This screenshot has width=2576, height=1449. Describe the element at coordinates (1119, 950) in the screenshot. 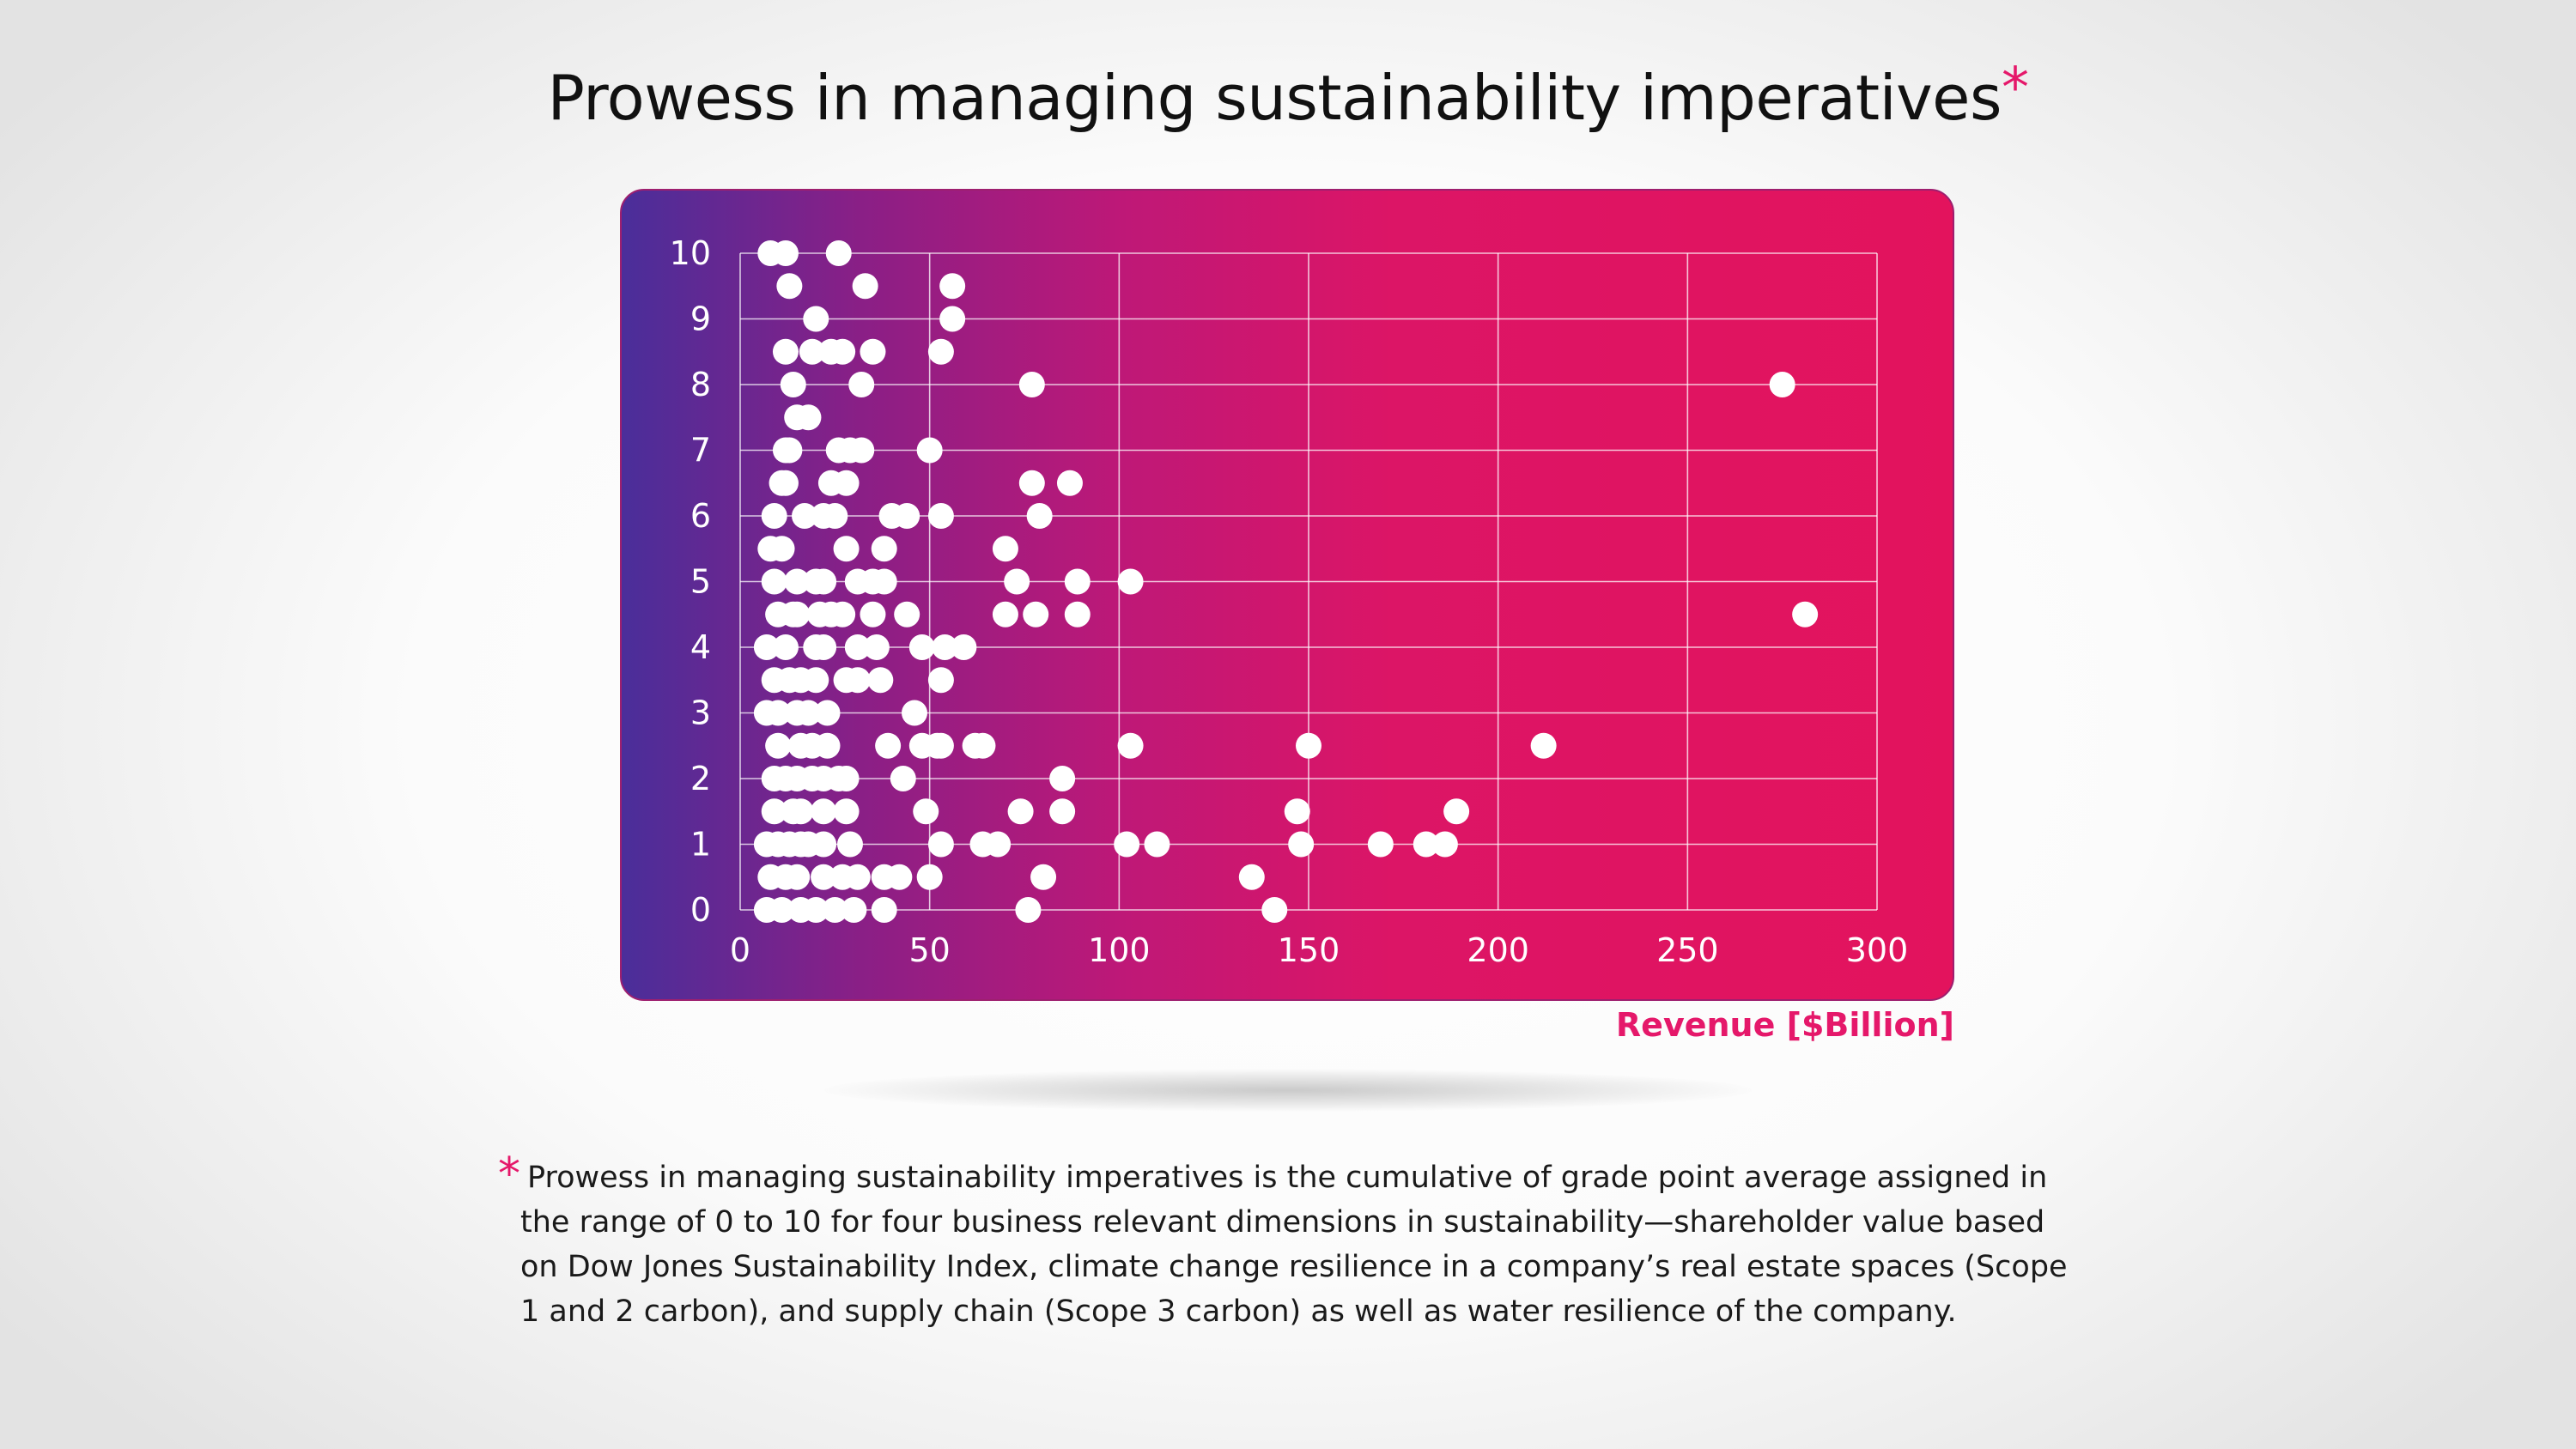

I see `x-tick-label: 100` at that location.